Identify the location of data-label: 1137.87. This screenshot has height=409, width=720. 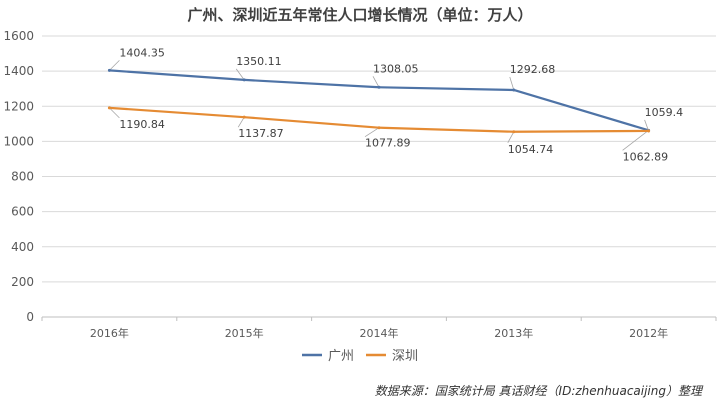
(261, 133).